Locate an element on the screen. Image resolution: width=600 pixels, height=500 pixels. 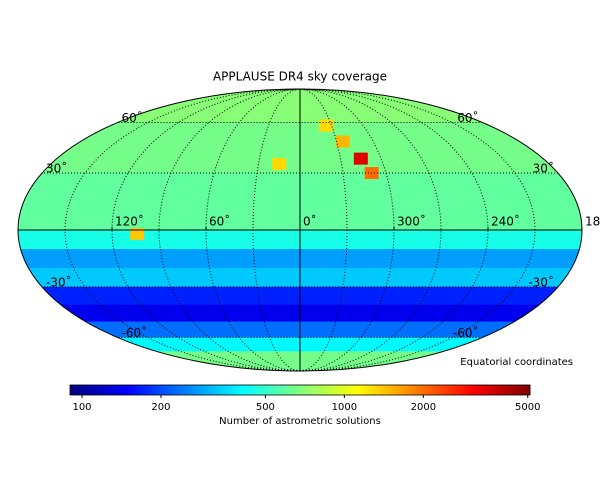
colorbar-tick-label: 200 is located at coordinates (160, 407).